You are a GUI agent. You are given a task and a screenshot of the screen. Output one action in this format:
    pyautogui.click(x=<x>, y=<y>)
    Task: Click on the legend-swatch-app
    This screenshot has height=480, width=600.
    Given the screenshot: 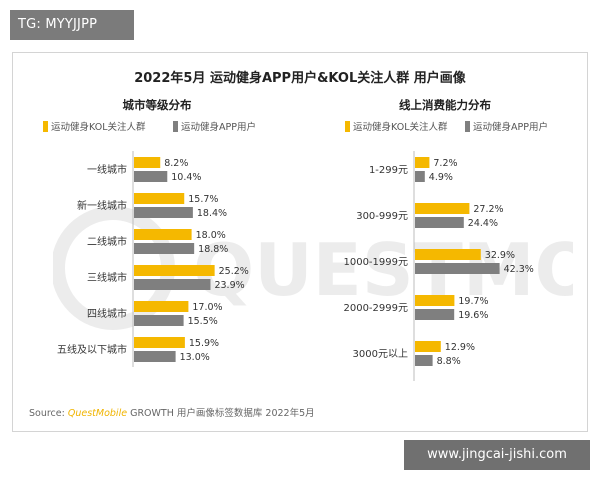 What is the action you would take?
    pyautogui.click(x=175, y=126)
    